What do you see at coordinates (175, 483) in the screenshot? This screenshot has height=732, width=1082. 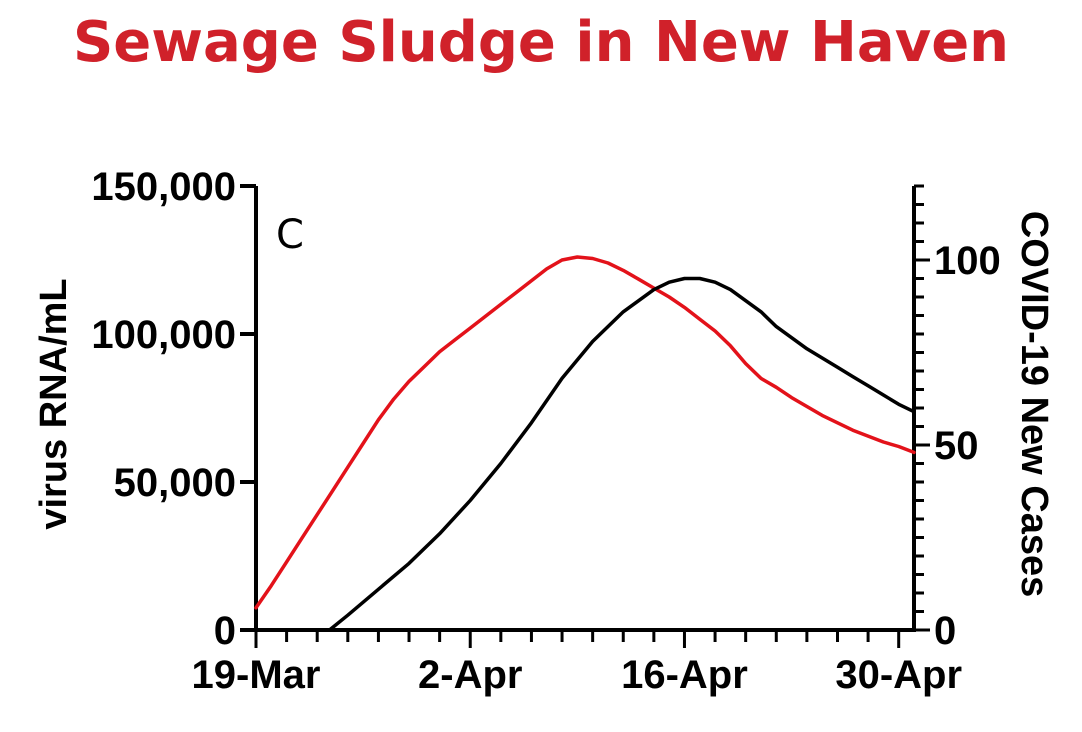 I see `y-tick-label: 50,000` at bounding box center [175, 483].